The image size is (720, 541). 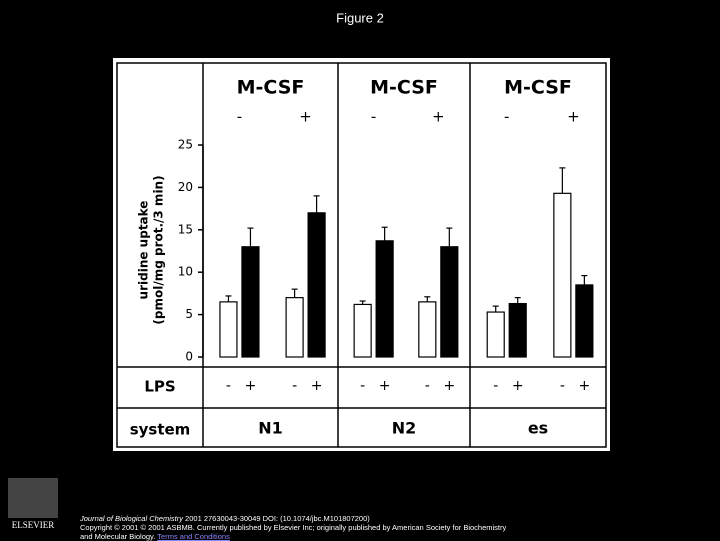 What do you see at coordinates (404, 428) in the screenshot?
I see `group-label: N2` at bounding box center [404, 428].